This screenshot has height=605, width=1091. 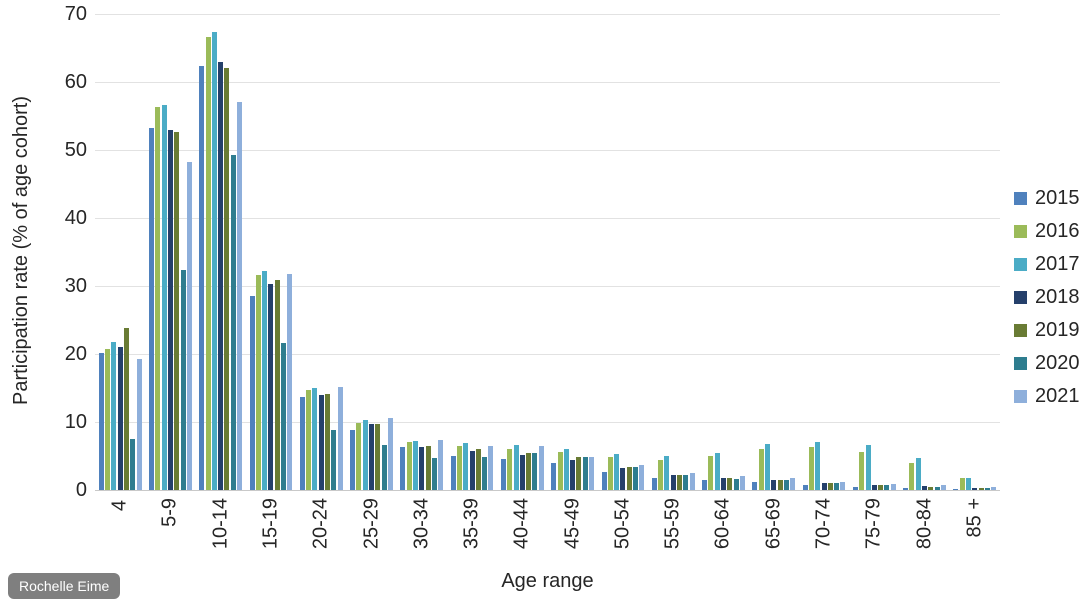 What do you see at coordinates (956, 489) in the screenshot?
I see `bar-85+-2015` at bounding box center [956, 489].